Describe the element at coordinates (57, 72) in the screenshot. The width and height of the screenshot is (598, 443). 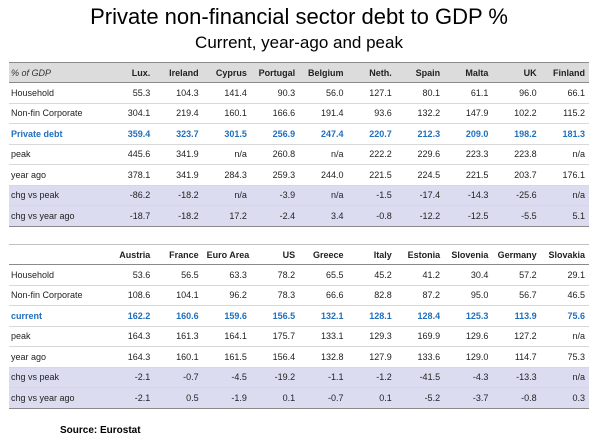
I see `table-corner-label: % of GDP` at that location.